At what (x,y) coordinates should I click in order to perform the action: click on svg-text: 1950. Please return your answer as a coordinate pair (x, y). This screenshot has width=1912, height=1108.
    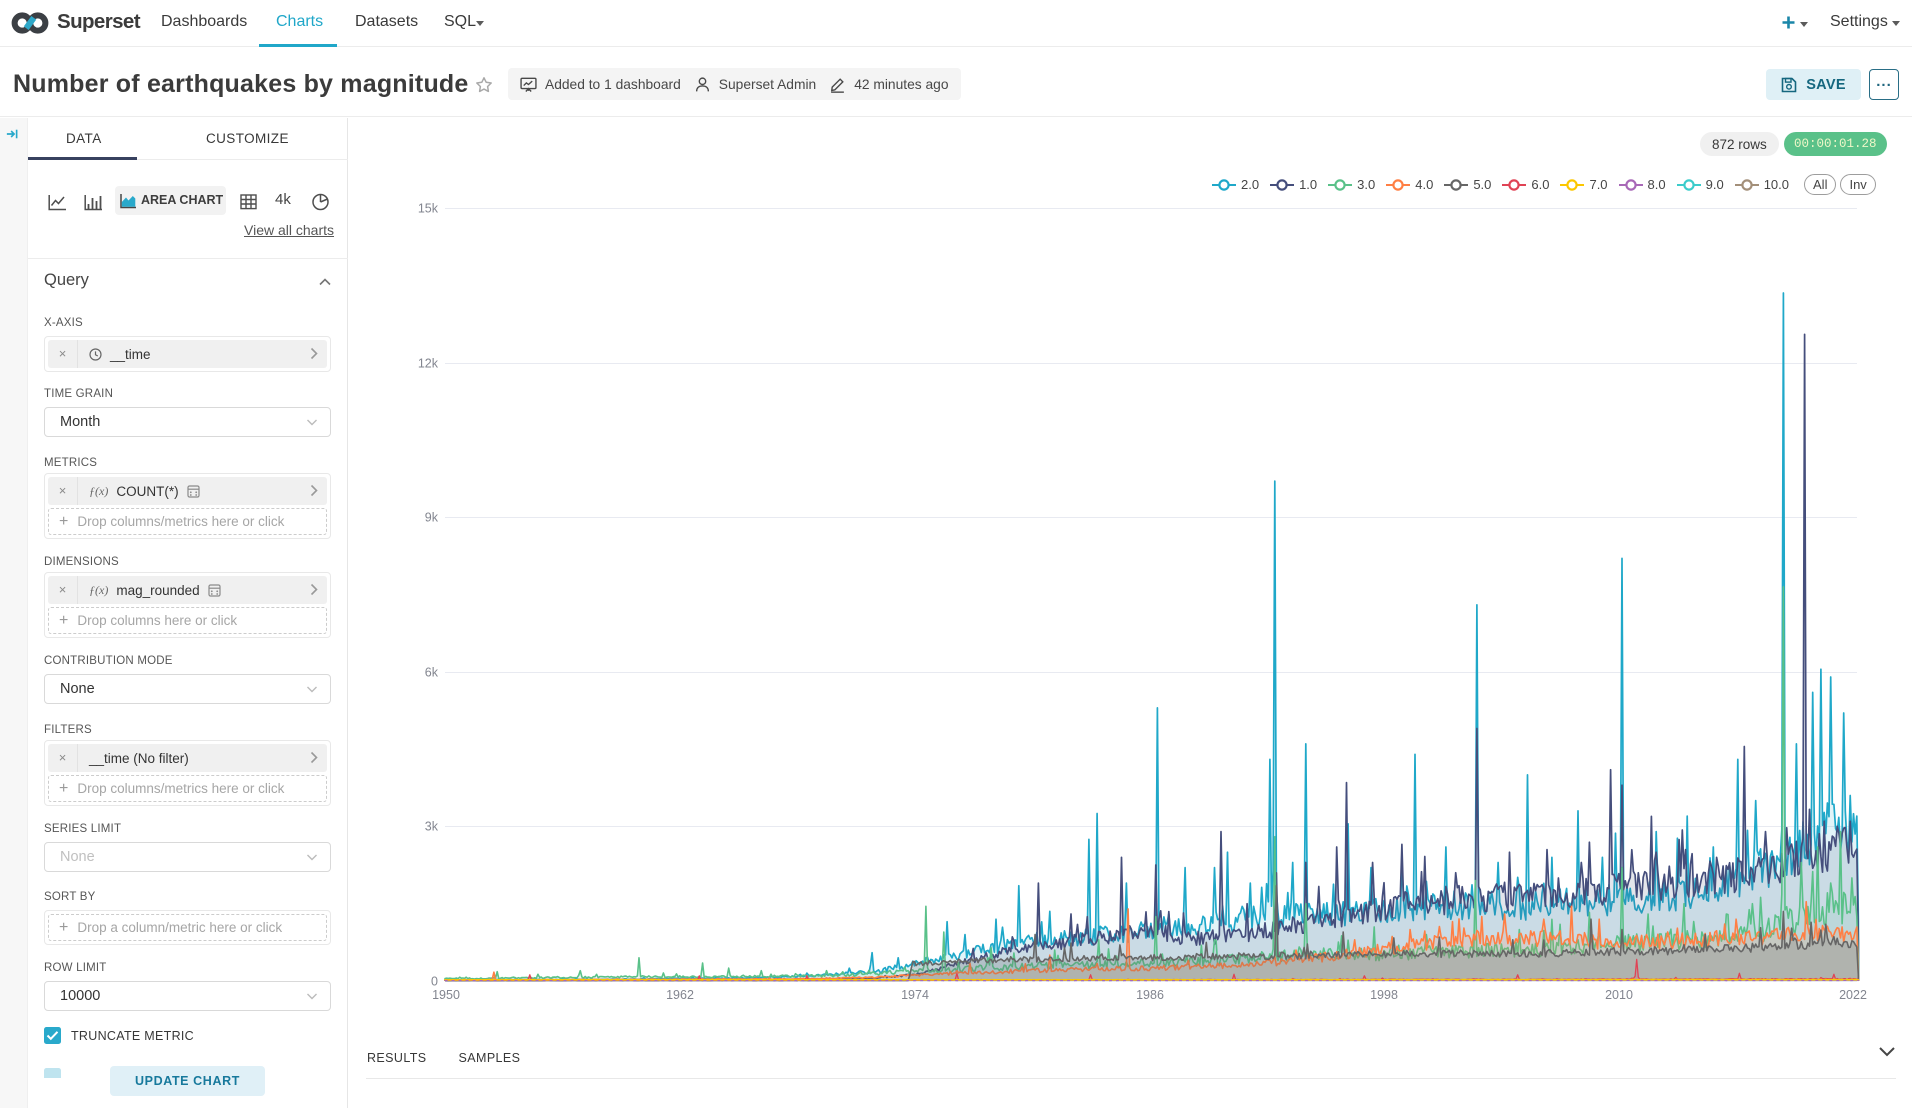
    Looking at the image, I should click on (446, 995).